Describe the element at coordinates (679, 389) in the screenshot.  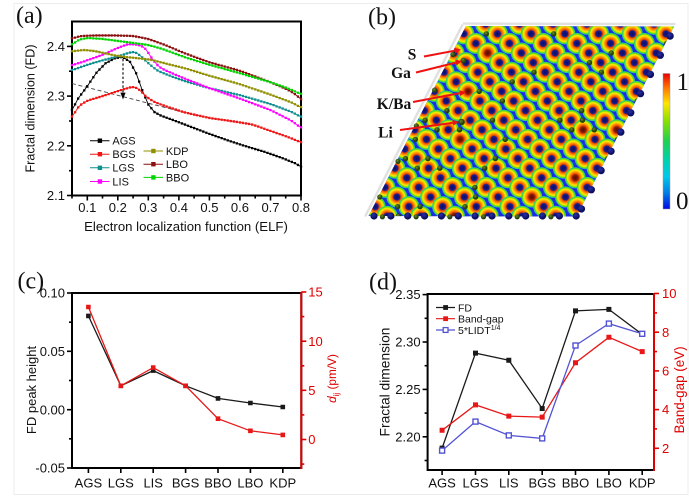
I see `svg-text: Band-gap (eV)` at that location.